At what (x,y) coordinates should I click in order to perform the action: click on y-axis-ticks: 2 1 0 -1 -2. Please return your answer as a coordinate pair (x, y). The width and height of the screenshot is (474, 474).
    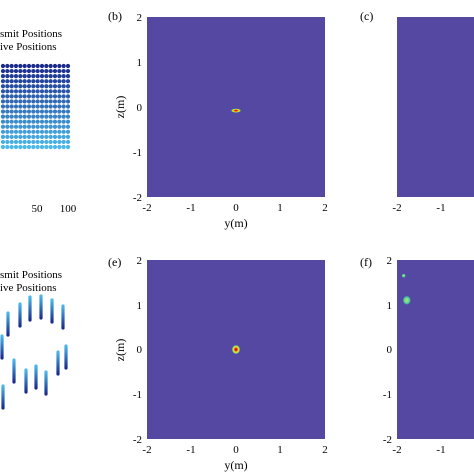
    Looking at the image, I should click on (138, 108).